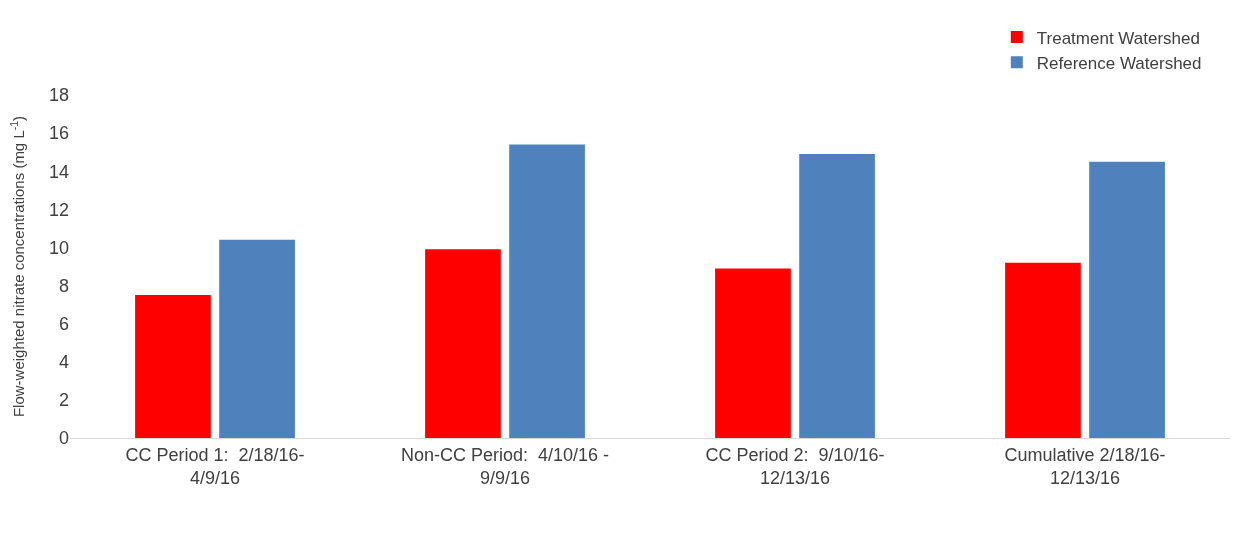 Image resolution: width=1250 pixels, height=538 pixels. Describe the element at coordinates (63, 362) in the screenshot. I see `y-tick-label: 4` at that location.